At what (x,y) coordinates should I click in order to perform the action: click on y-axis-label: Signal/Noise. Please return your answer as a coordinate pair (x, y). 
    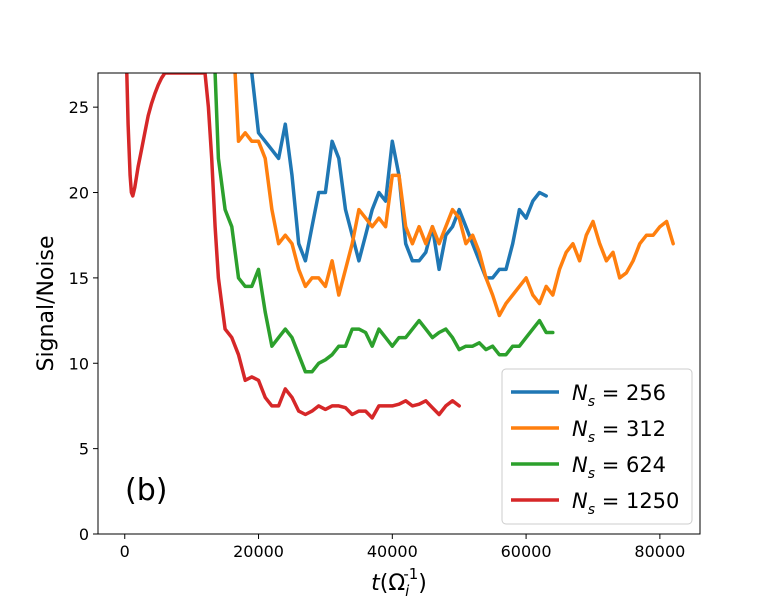
    Looking at the image, I should click on (46, 303).